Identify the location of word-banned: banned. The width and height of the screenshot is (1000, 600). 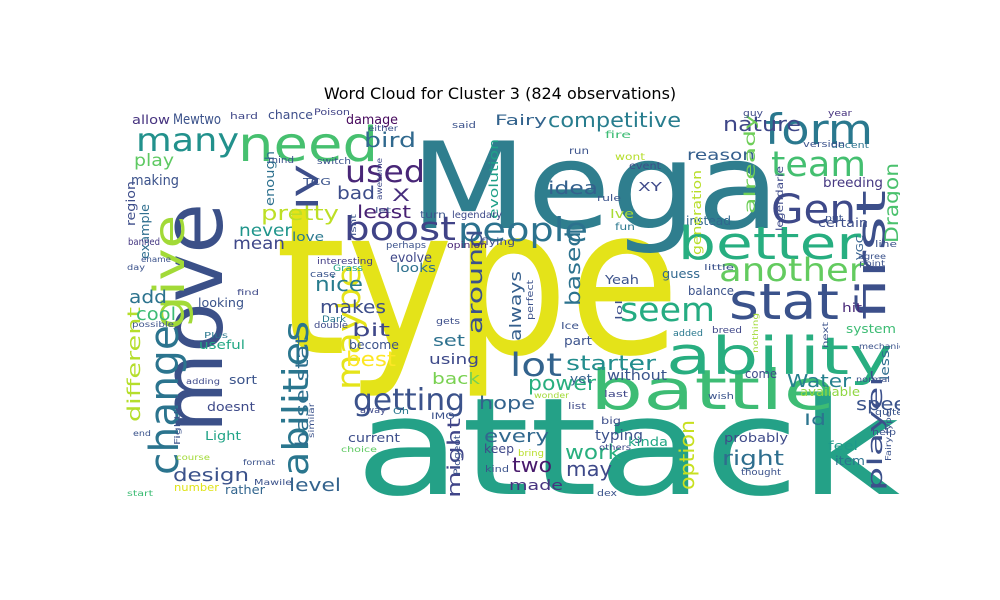
(144, 242).